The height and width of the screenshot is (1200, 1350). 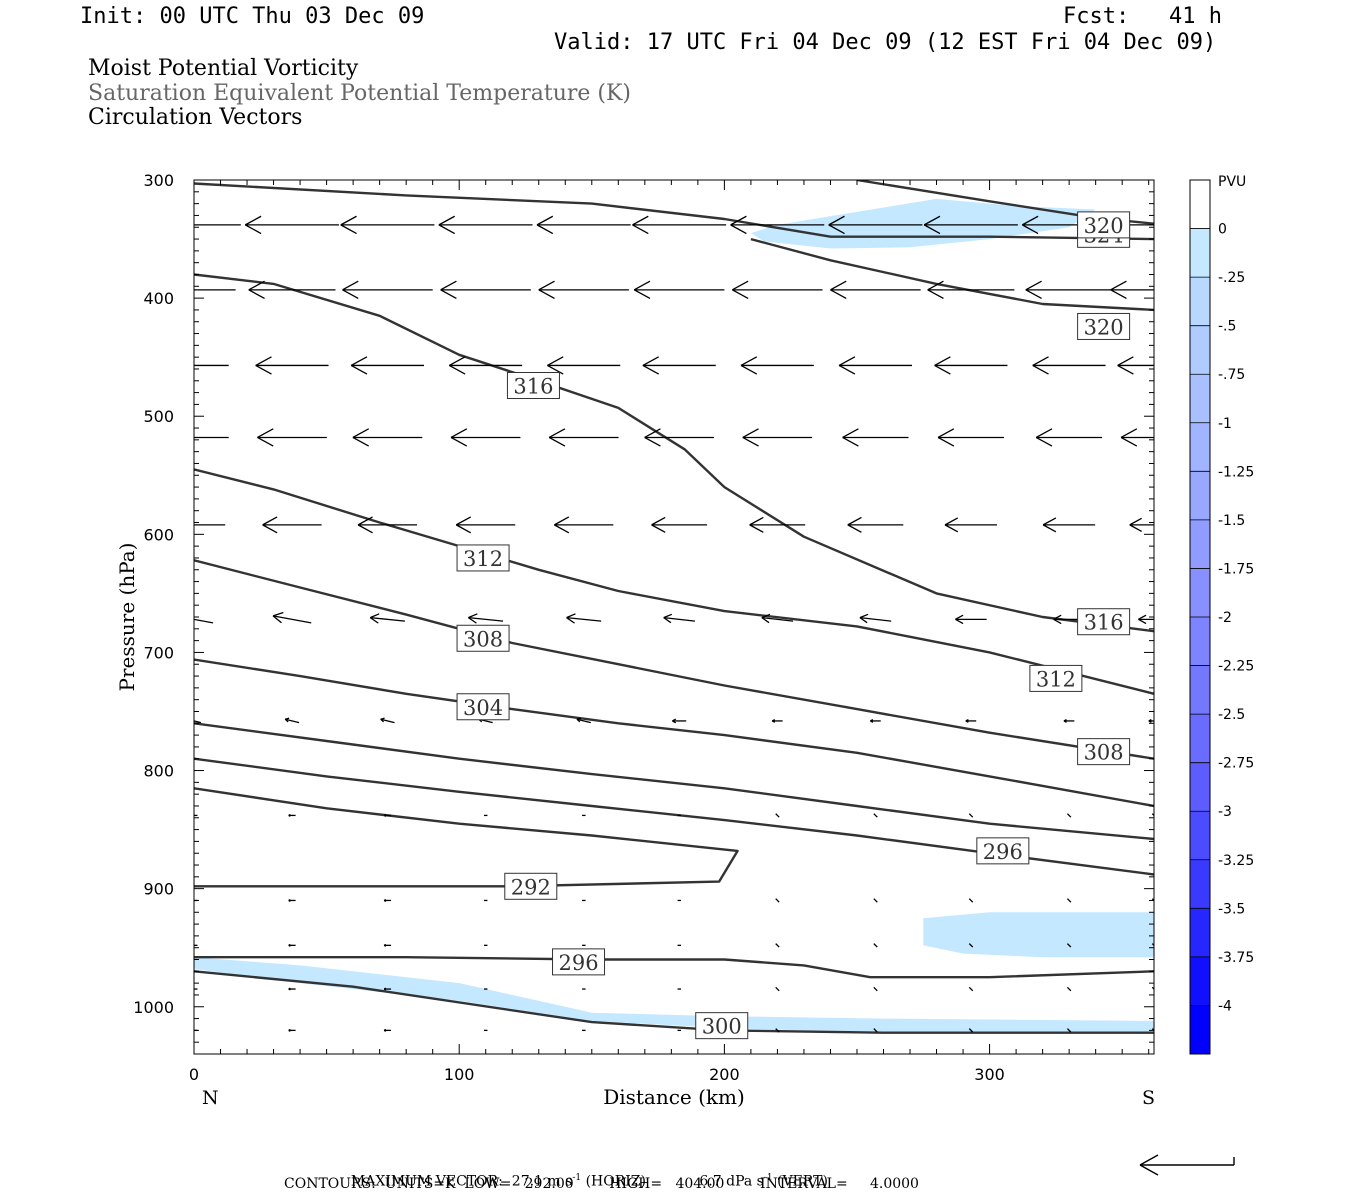 What do you see at coordinates (1056, 679) in the screenshot?
I see `contour-label-text: 312` at bounding box center [1056, 679].